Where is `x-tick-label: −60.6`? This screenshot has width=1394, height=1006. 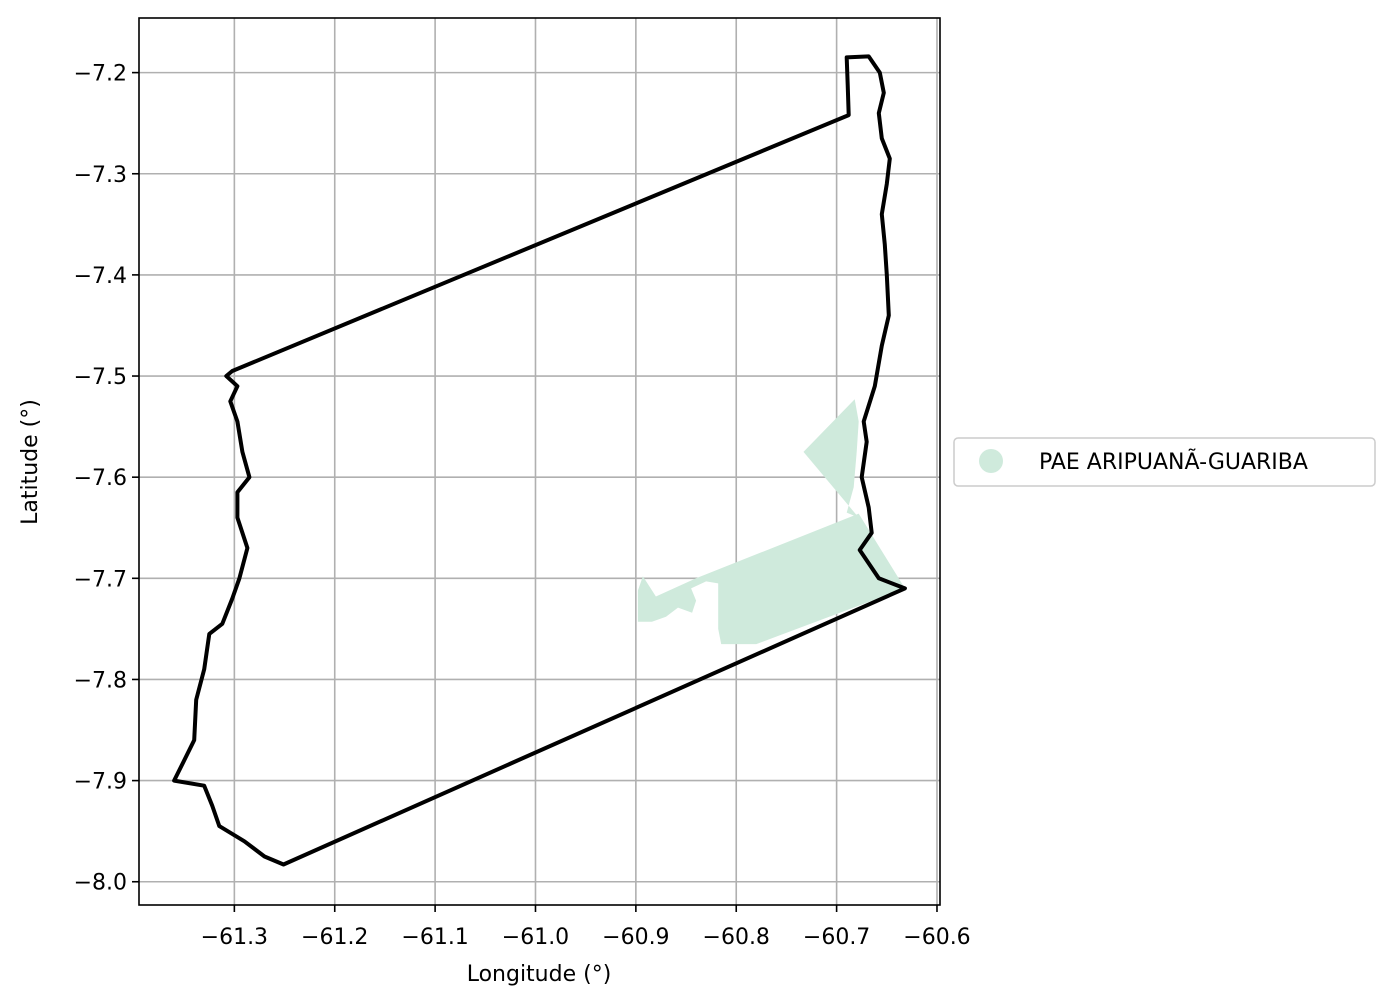 x-tick-label: −60.6 is located at coordinates (936, 937).